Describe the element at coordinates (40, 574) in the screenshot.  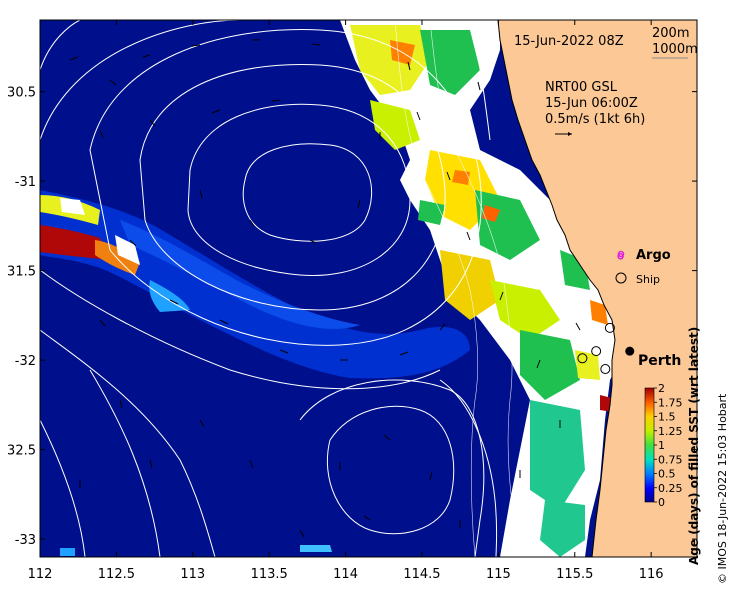
I see `x-tick-label: 112` at that location.